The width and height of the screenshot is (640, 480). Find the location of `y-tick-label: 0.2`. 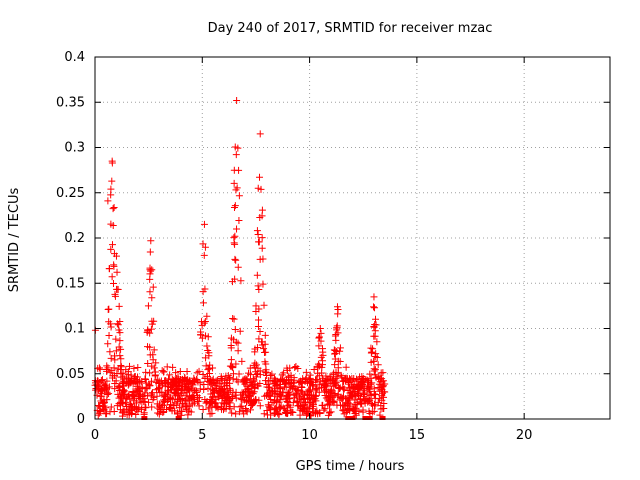

y-tick-label: 0.2 is located at coordinates (74, 238).